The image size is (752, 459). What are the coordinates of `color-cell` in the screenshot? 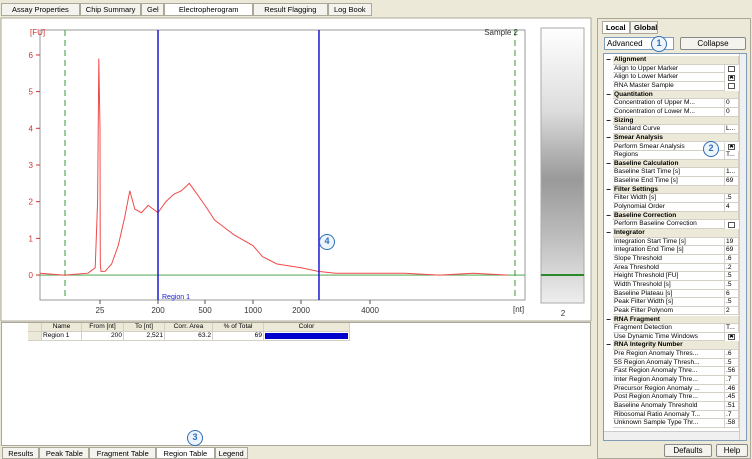 It's located at (307, 336).